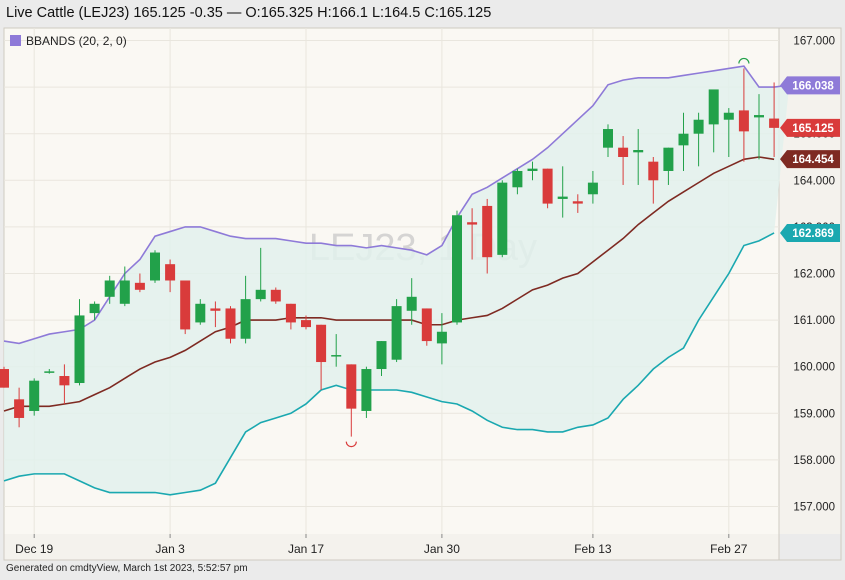 This screenshot has width=845, height=580. Describe the element at coordinates (442, 549) in the screenshot. I see `time-tick-label: Jan 30` at that location.